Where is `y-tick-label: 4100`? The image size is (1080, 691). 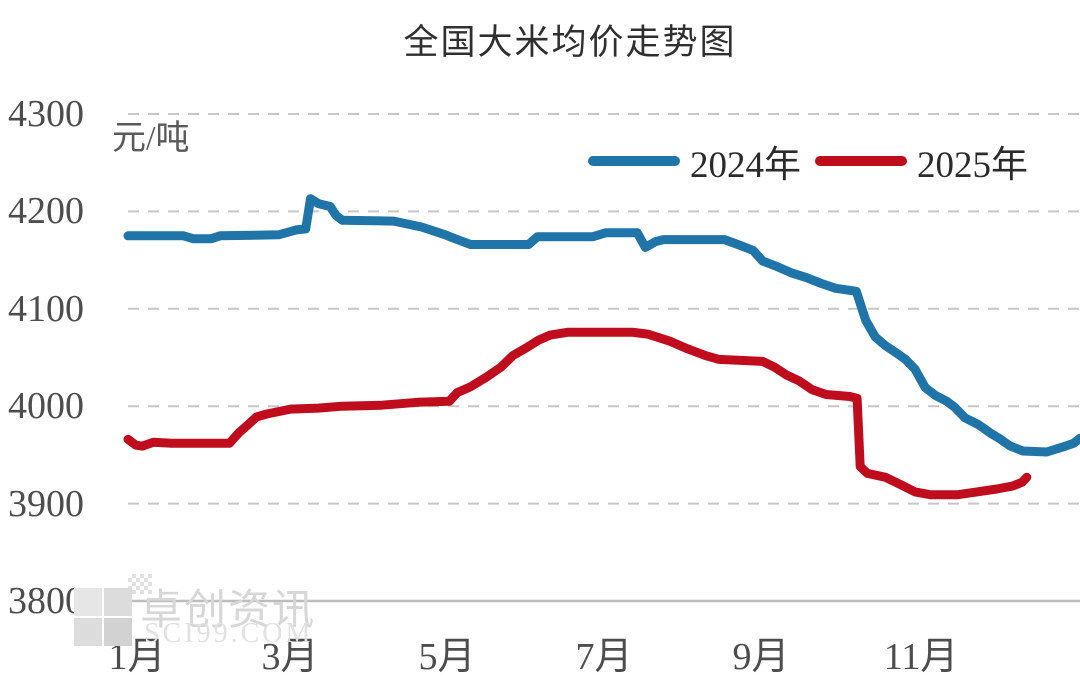 y-tick-label: 4100 is located at coordinates (46, 309).